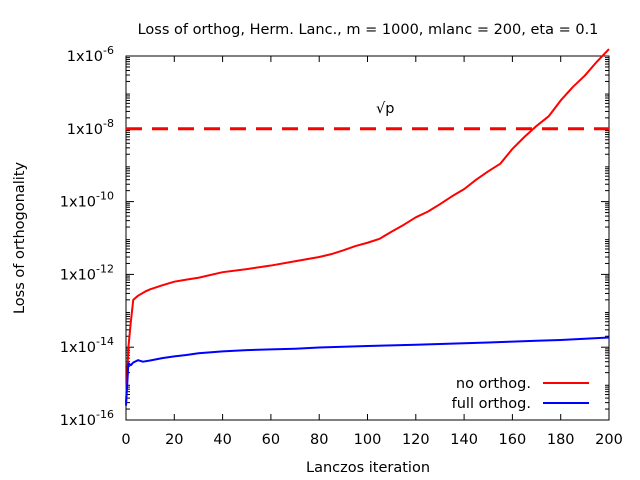 This screenshot has height=480, width=640. I want to click on legend-label: full orthog., so click(491, 404).